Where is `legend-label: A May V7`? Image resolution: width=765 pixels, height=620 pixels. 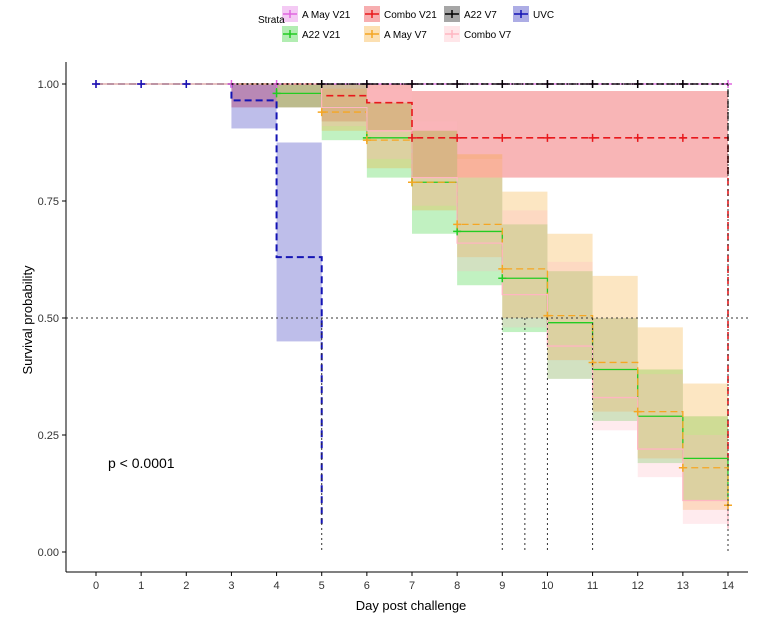
legend-label: A May V7 is located at coordinates (405, 35).